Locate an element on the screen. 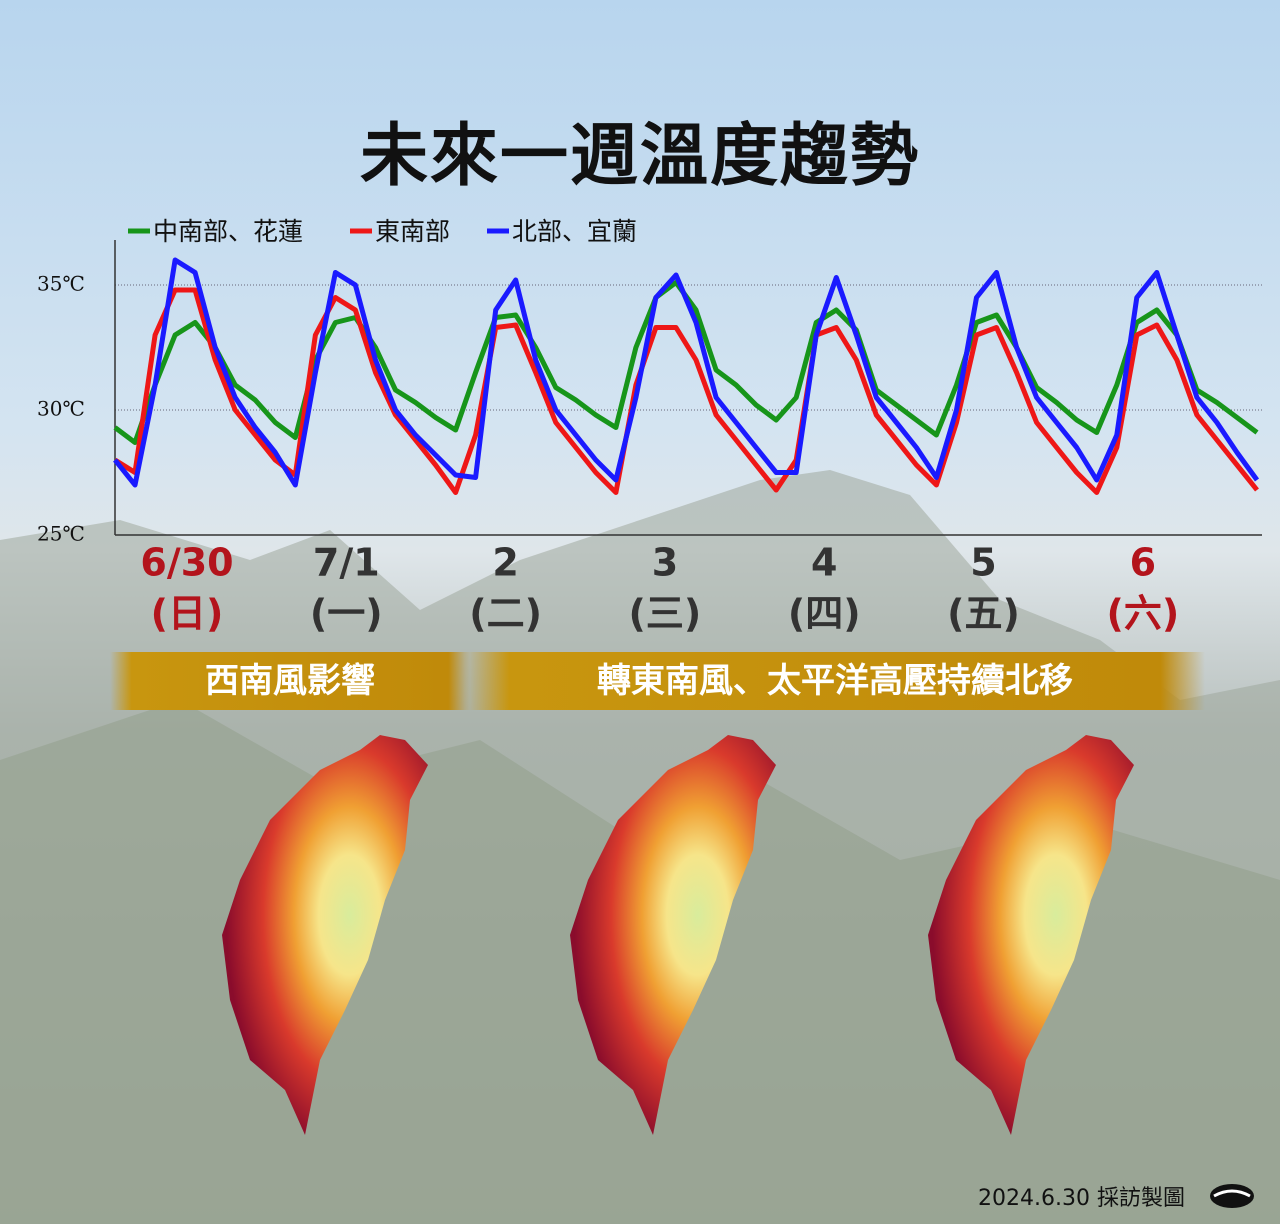  y-tick-label: 30℃ is located at coordinates (61, 409).